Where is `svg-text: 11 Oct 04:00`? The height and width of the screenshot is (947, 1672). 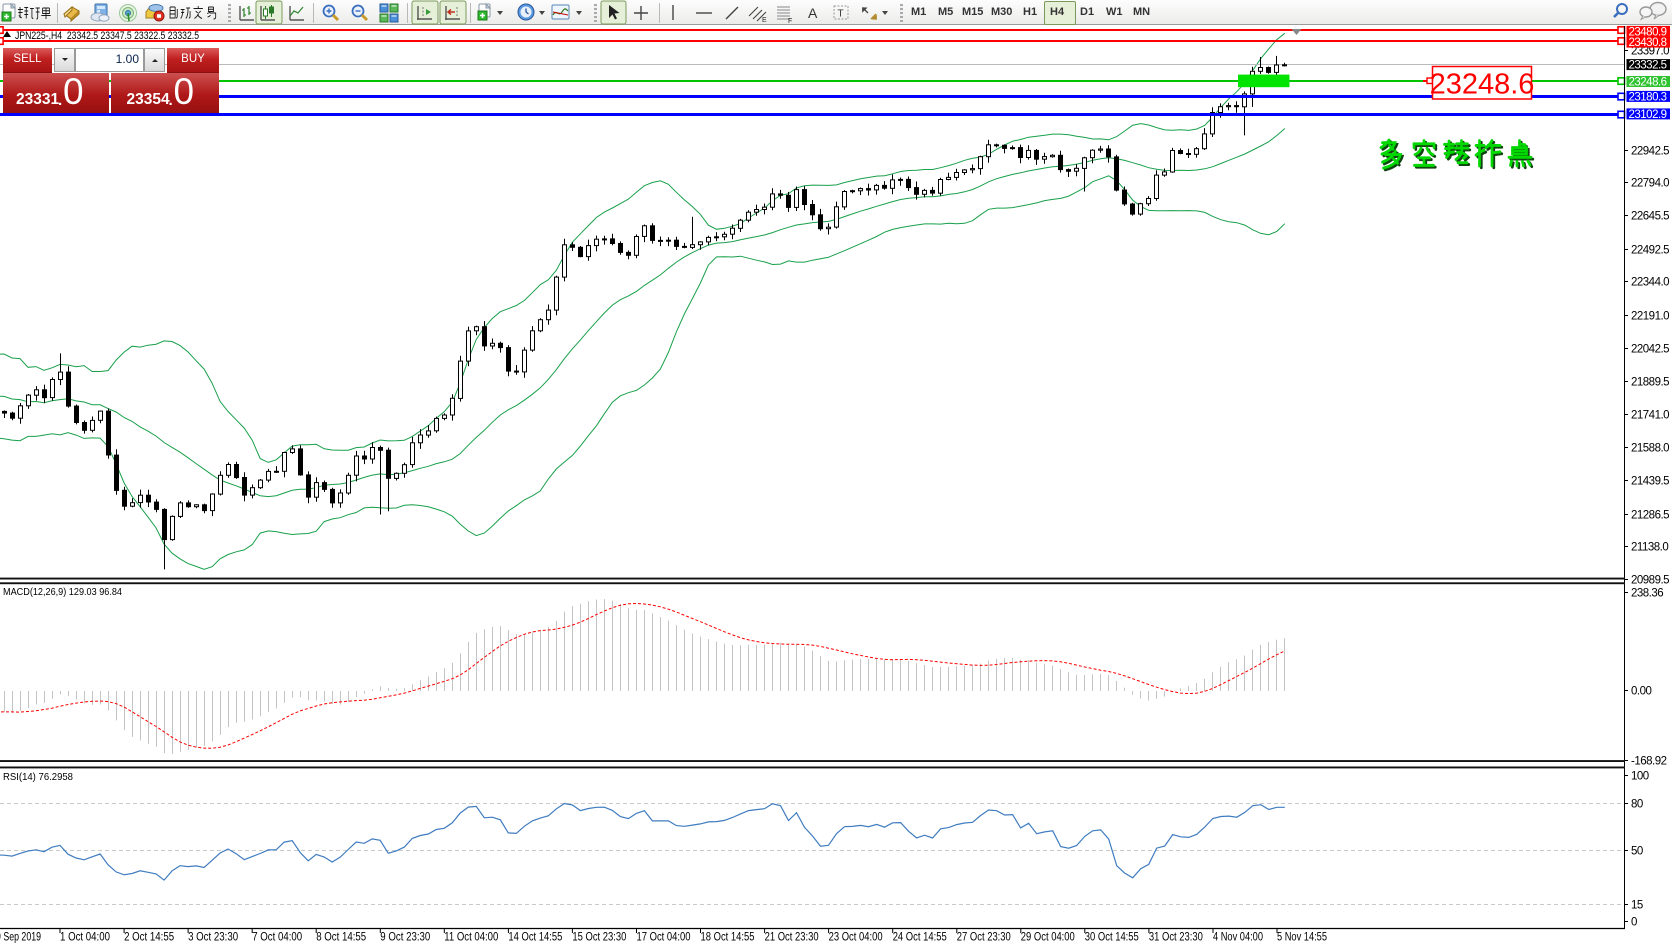 svg-text: 11 Oct 04:00 is located at coordinates (471, 938).